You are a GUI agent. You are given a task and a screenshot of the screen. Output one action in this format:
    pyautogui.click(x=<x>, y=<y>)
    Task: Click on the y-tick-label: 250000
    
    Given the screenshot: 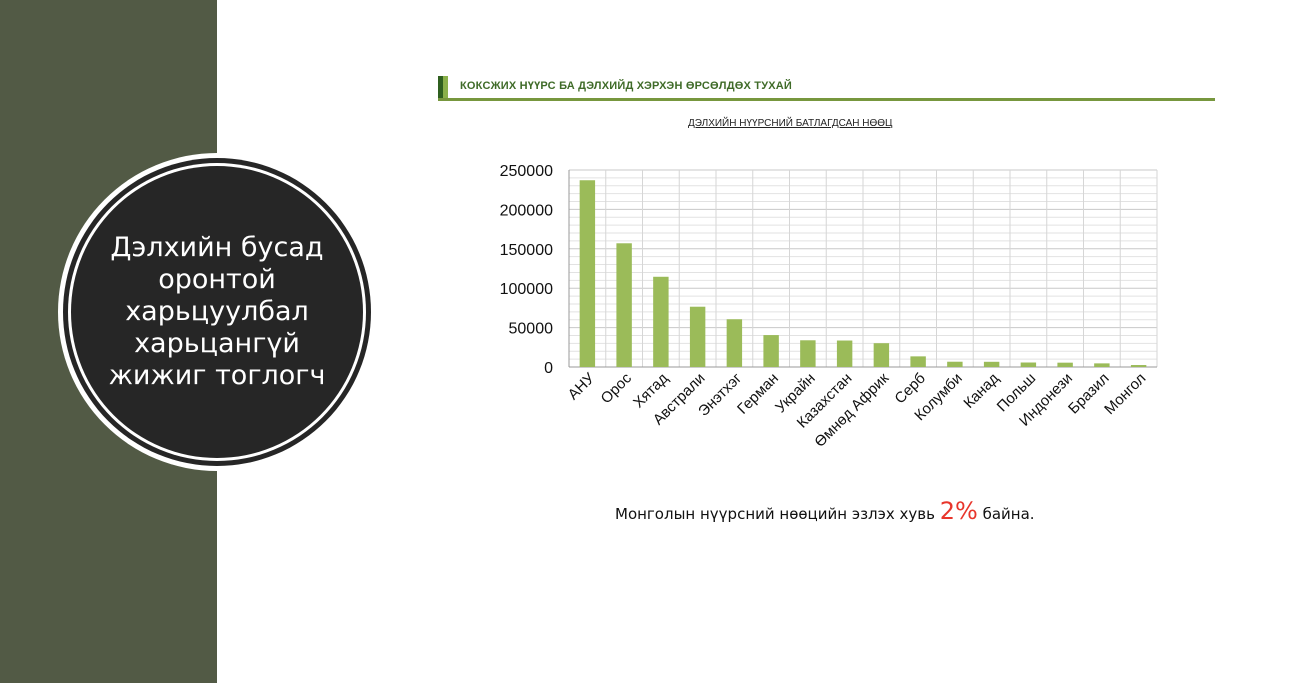 What is the action you would take?
    pyautogui.click(x=526, y=171)
    